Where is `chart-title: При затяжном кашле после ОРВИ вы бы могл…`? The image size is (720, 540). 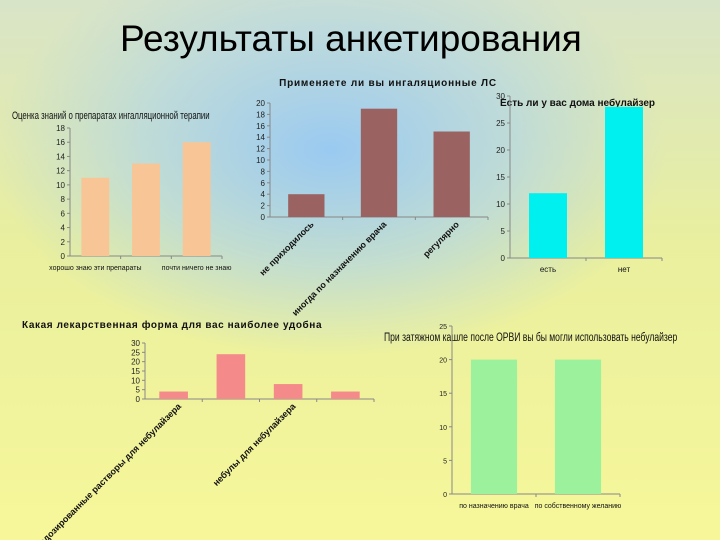 chart-title: При затяжном кашле после ОРВИ вы бы могл… is located at coordinates (530, 338).